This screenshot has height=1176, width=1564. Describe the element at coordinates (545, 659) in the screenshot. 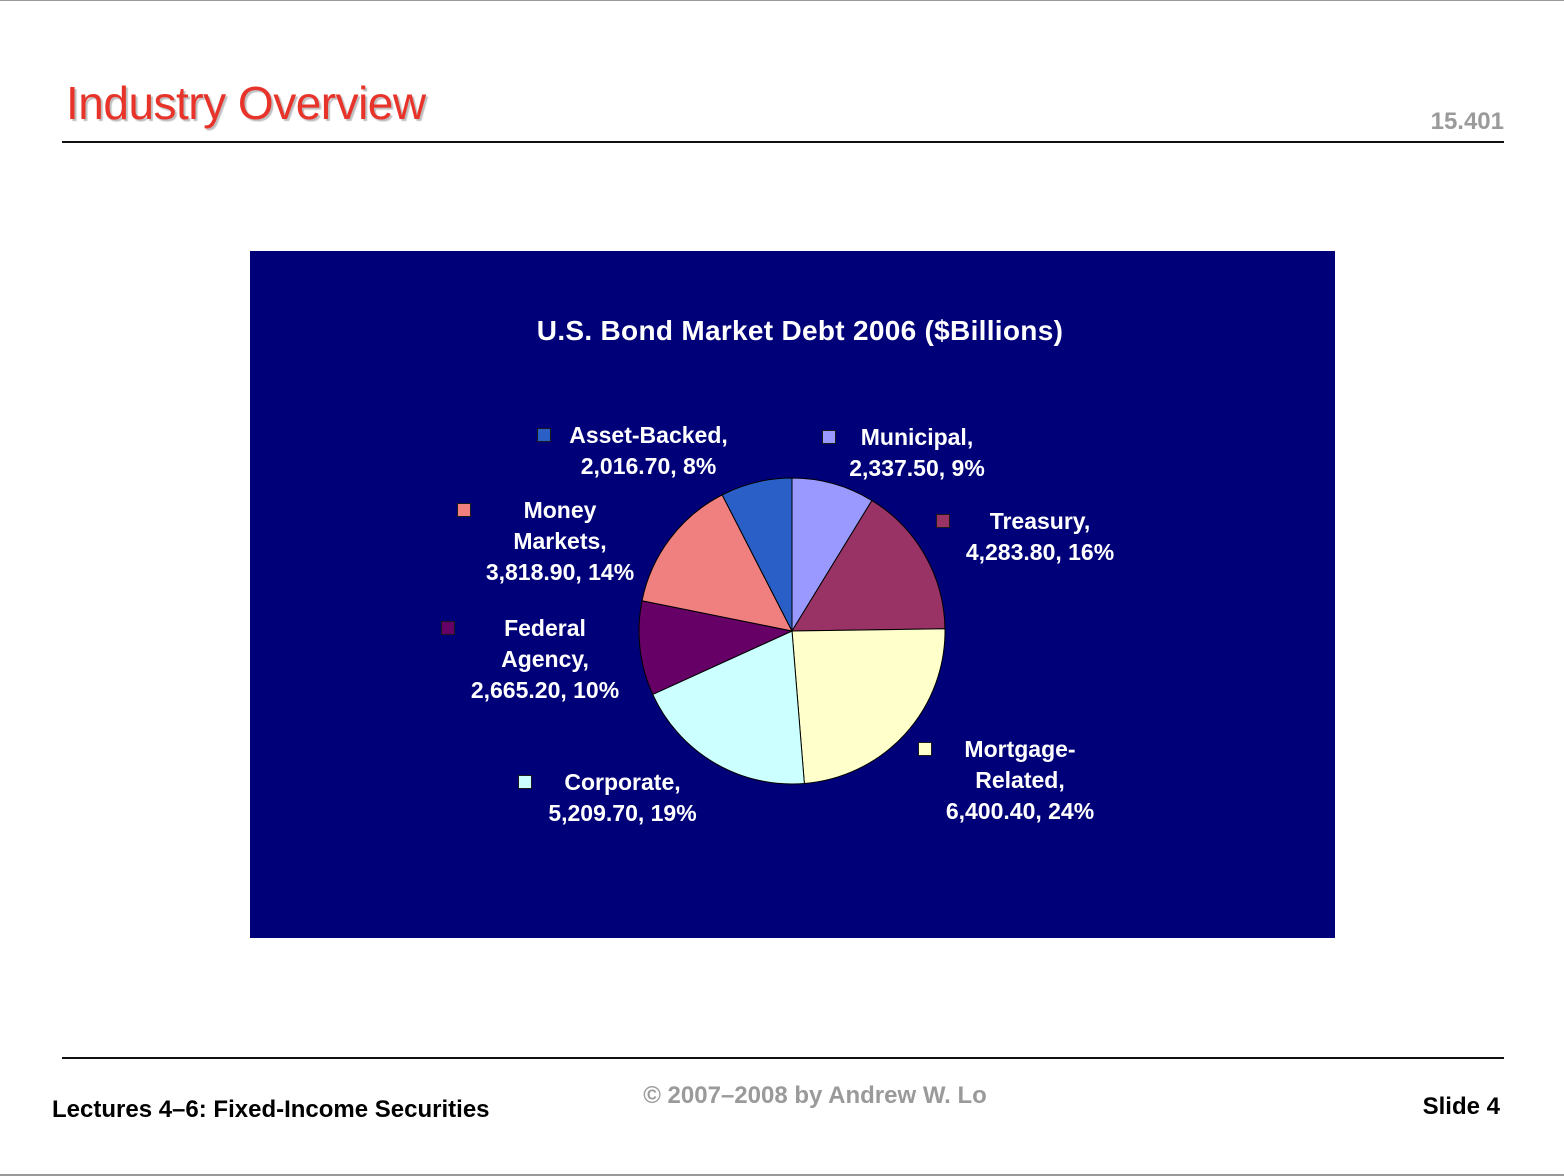

I see `label-federal-line2: Agency,` at that location.